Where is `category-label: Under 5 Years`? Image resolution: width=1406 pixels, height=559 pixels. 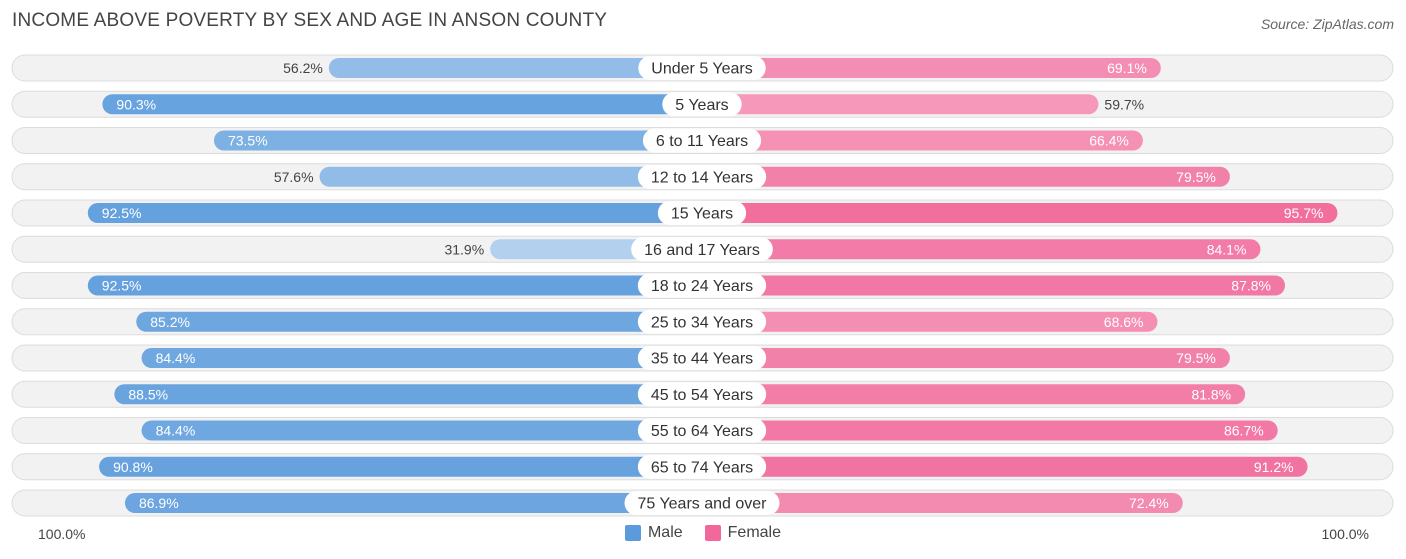
category-label: Under 5 Years is located at coordinates (702, 68).